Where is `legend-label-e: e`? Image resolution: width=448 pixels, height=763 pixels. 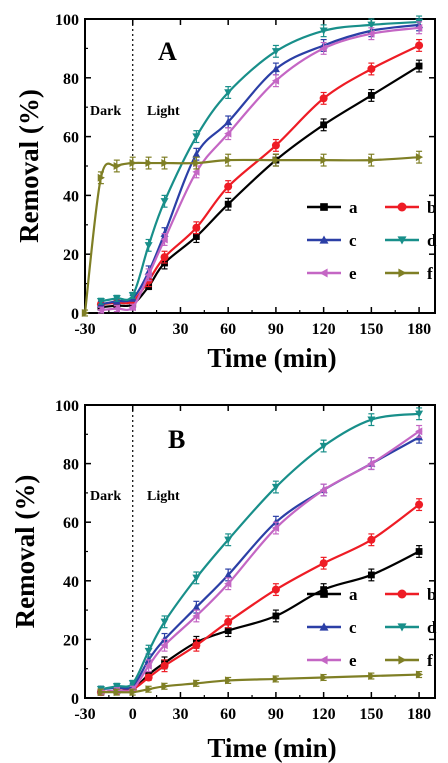
legend-label-e: e is located at coordinates (353, 660).